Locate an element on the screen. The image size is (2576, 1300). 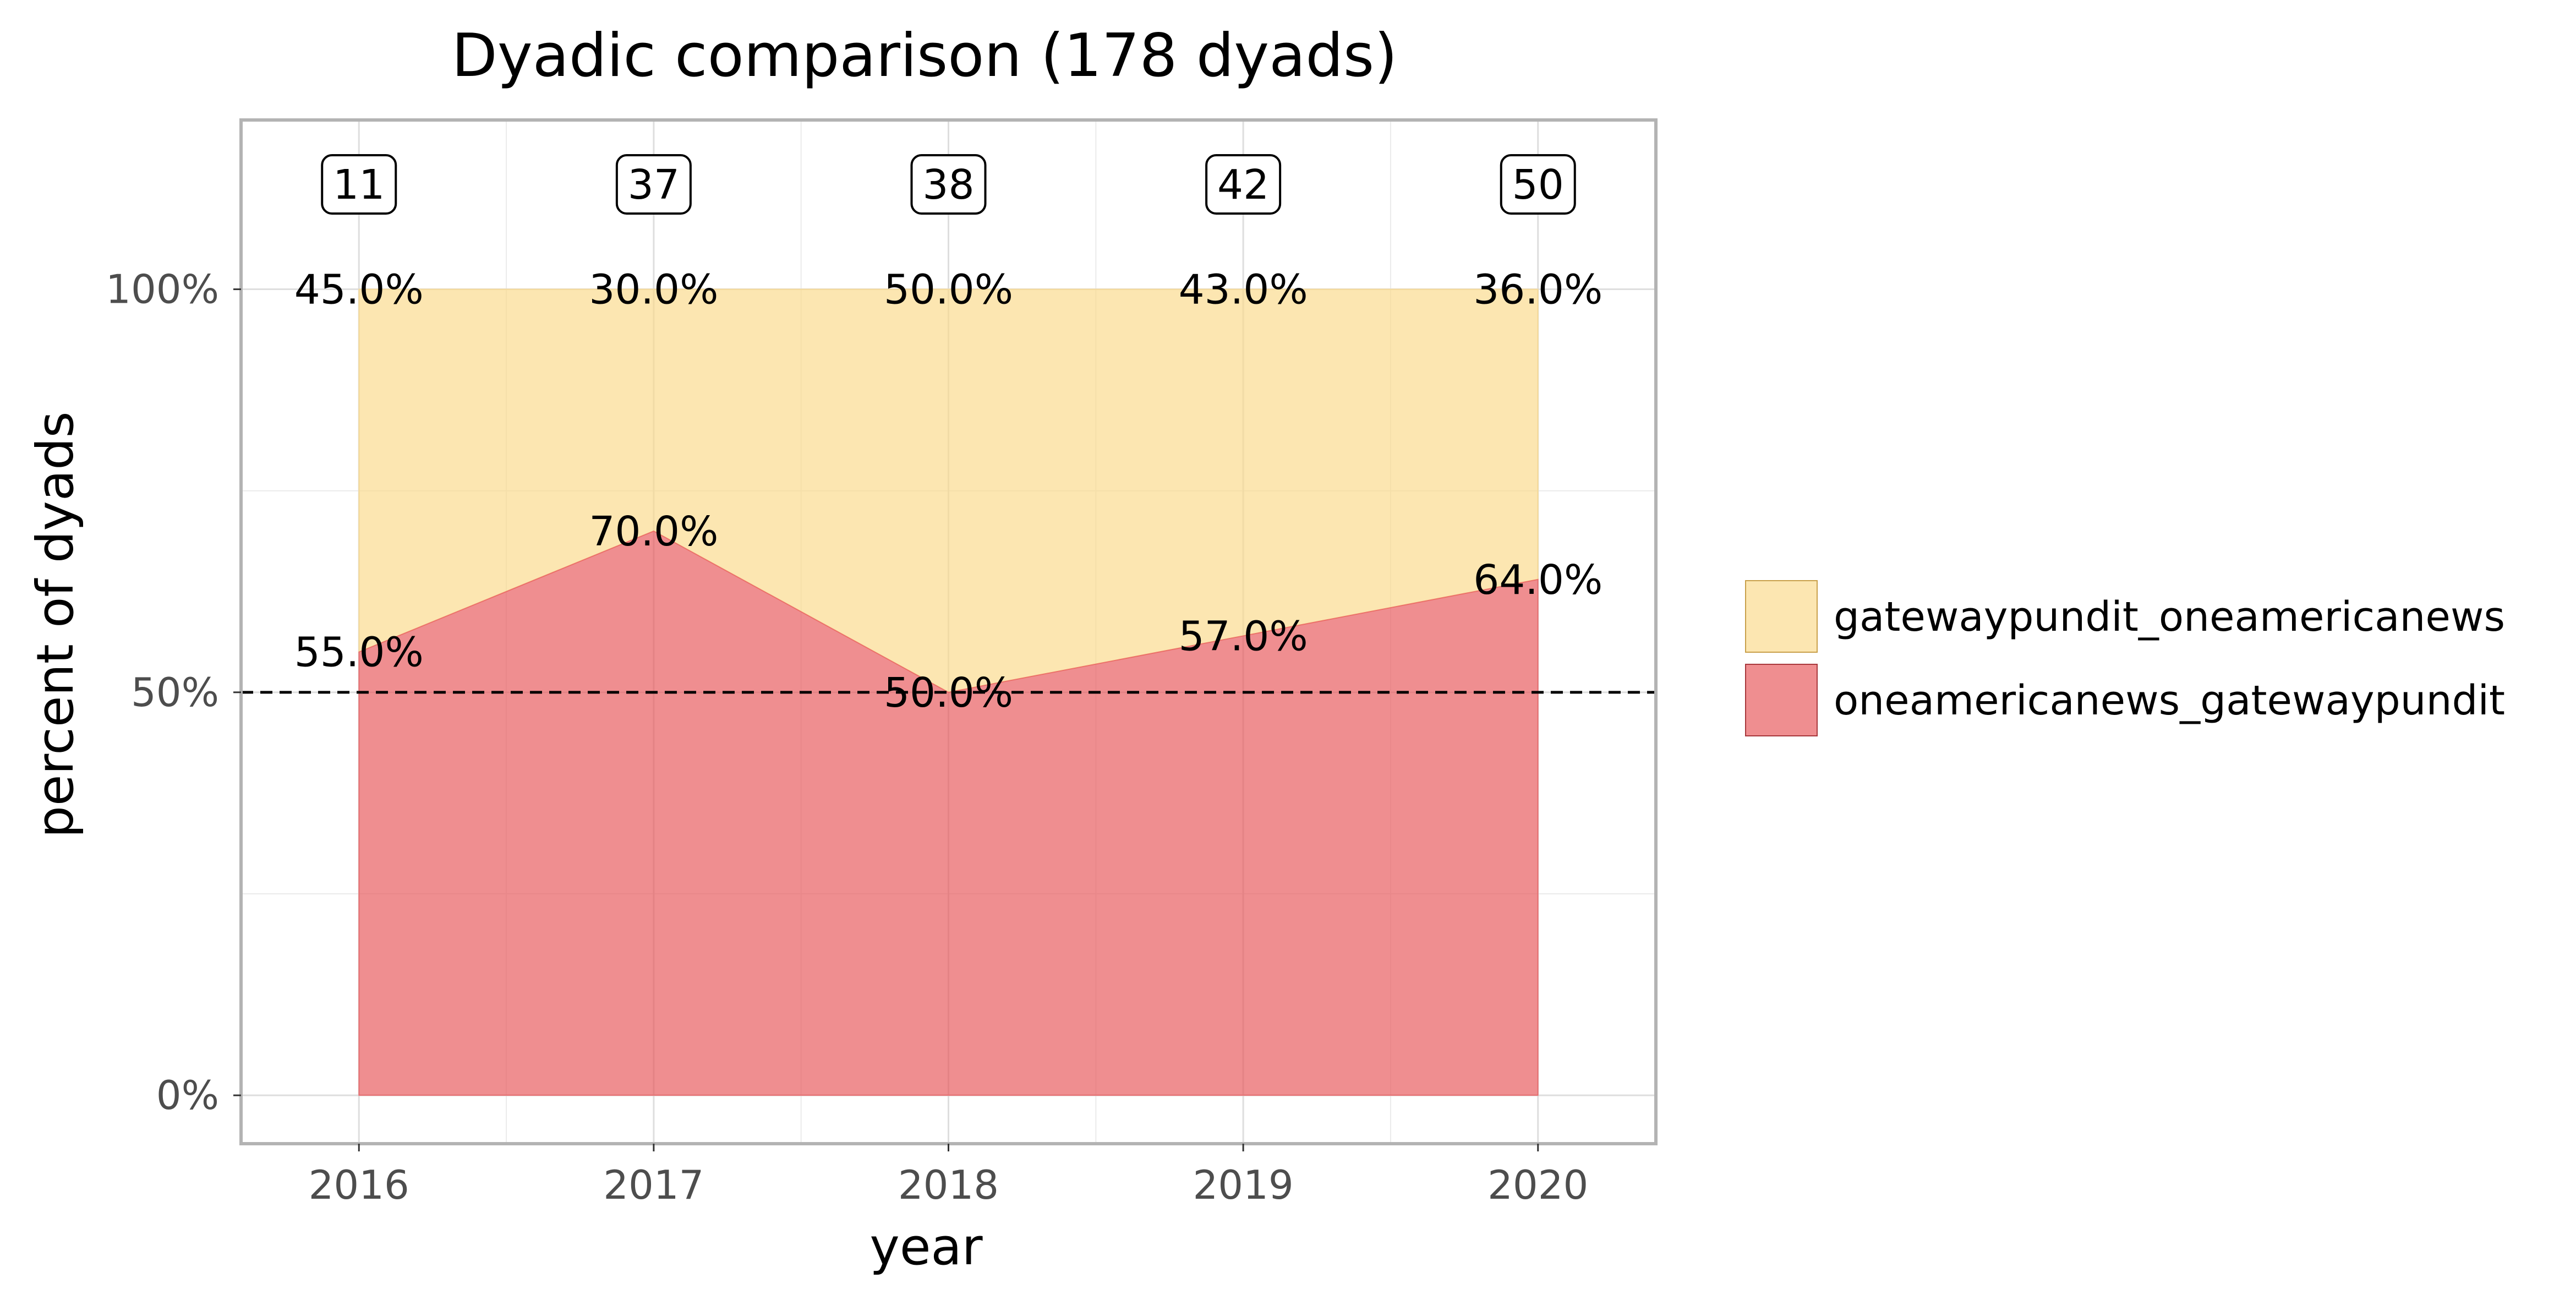
data-label-oneamericanews-gatewaypundit: 57.0% is located at coordinates (1243, 636).